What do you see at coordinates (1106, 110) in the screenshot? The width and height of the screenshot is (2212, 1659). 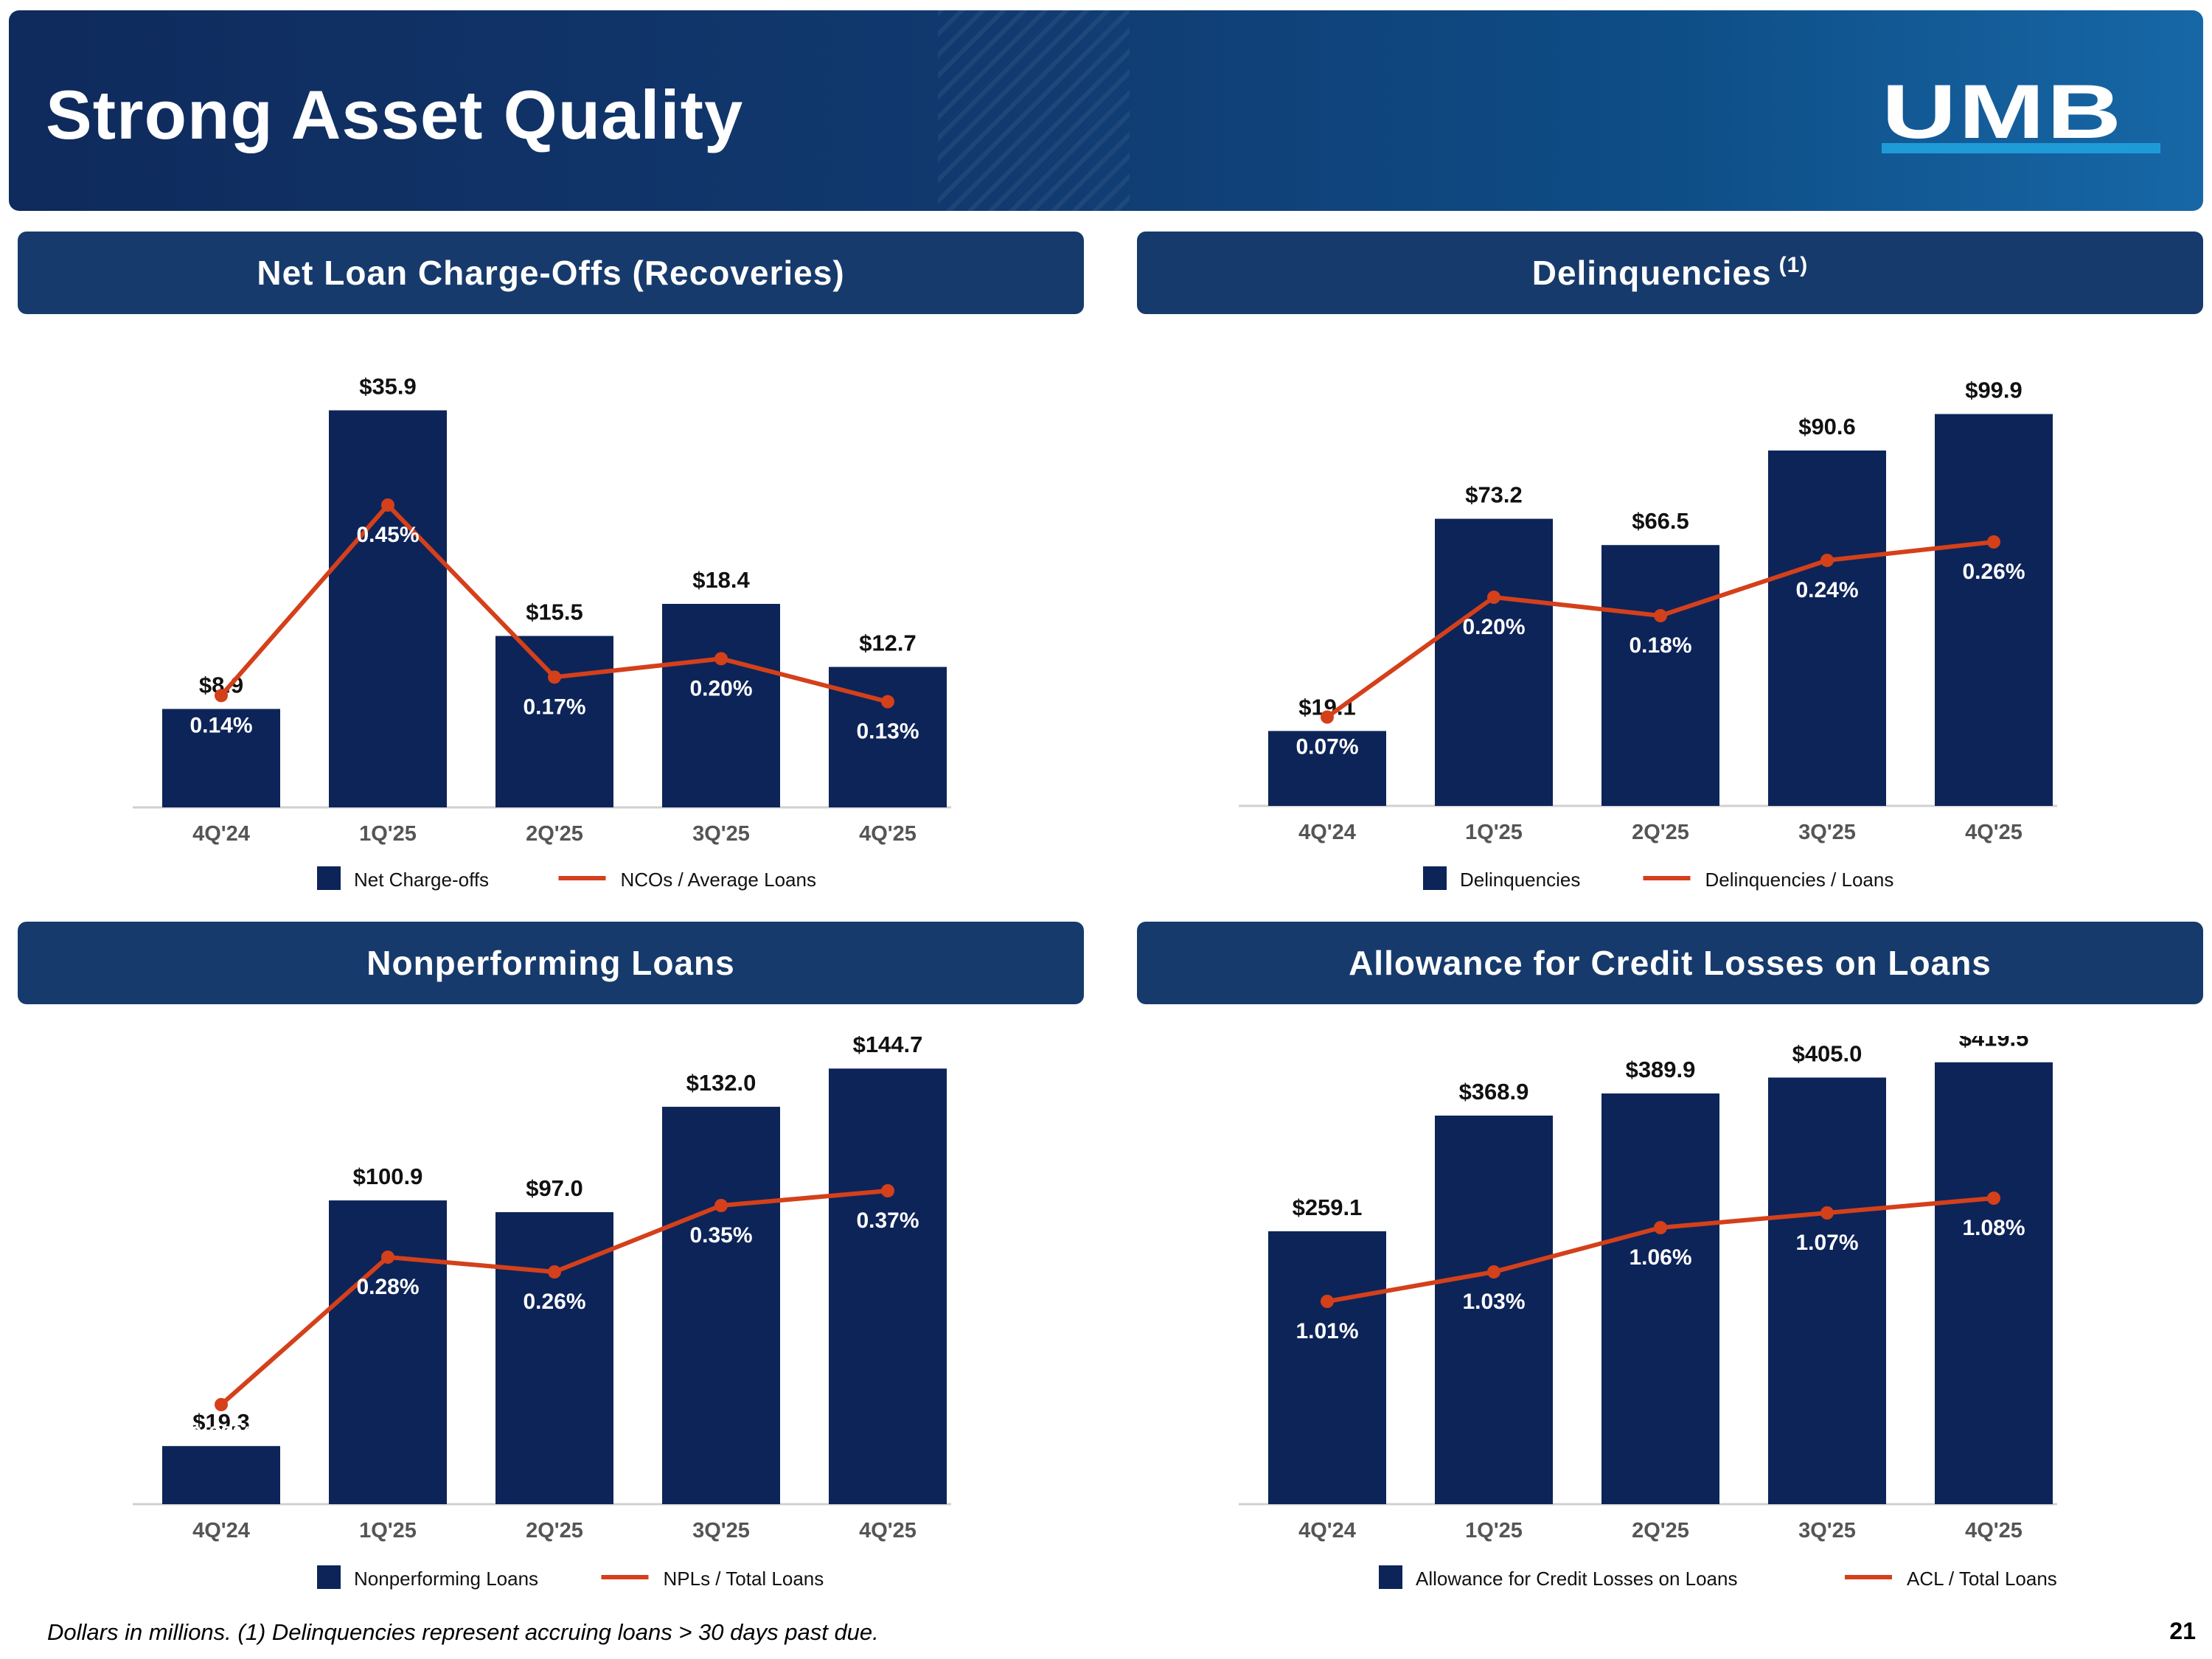 I see `header-banner: Strong Asset Quality UMB` at bounding box center [1106, 110].